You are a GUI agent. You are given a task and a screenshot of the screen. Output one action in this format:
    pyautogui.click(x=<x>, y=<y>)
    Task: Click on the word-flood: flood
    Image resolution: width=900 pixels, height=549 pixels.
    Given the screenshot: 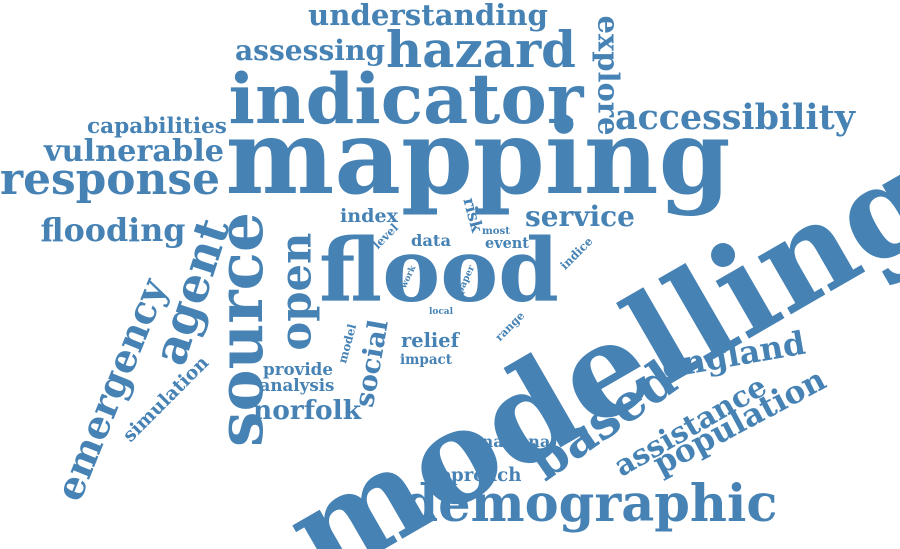 What is the action you would take?
    pyautogui.click(x=439, y=270)
    